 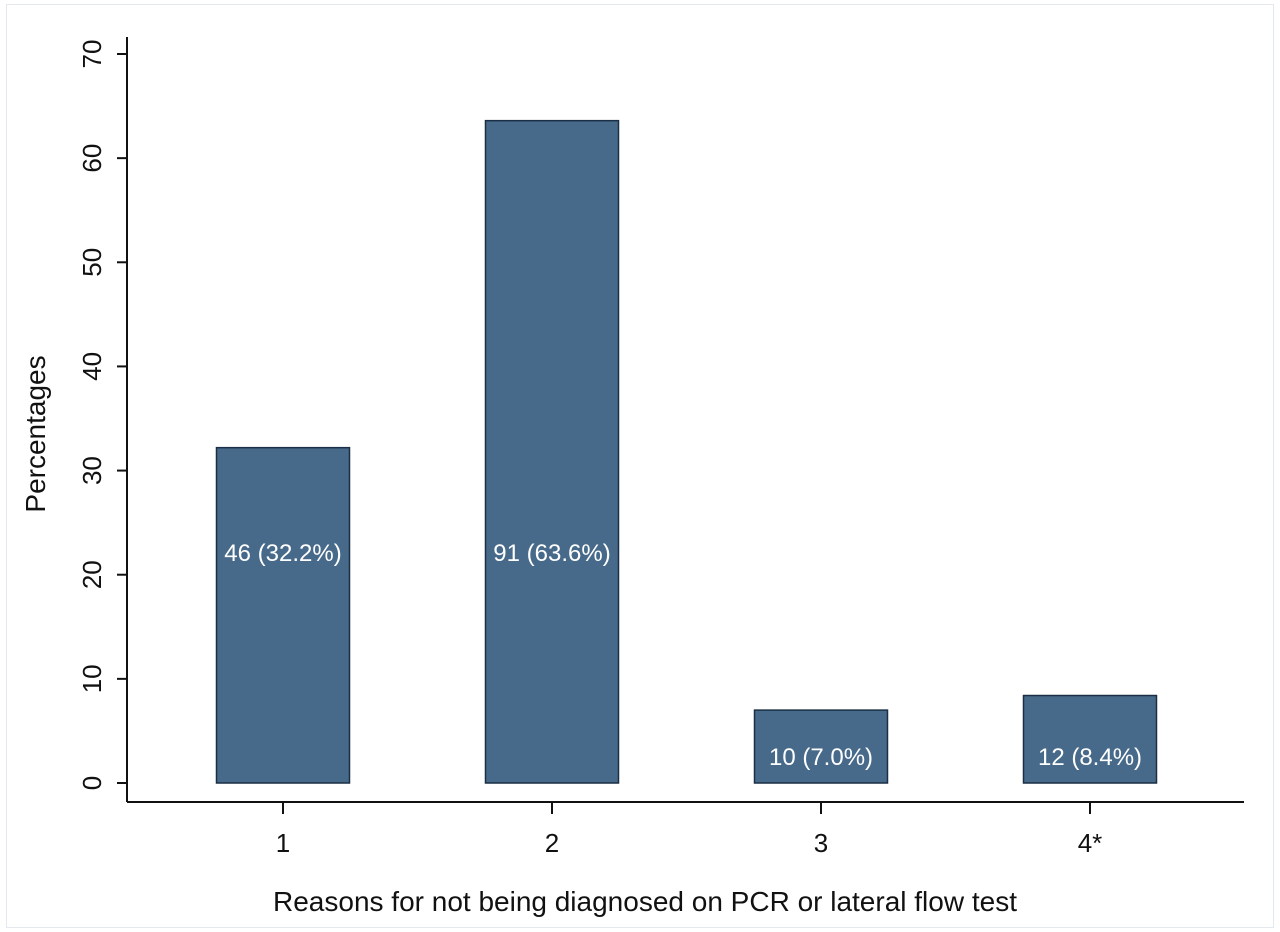 I want to click on y-tick-label: 40, so click(x=92, y=366).